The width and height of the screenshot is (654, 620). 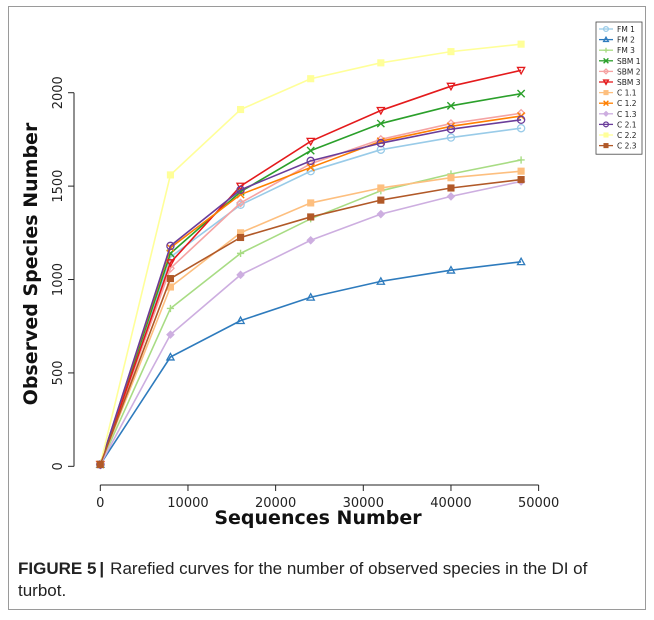 I want to click on legend-label: FM 1, so click(x=626, y=29).